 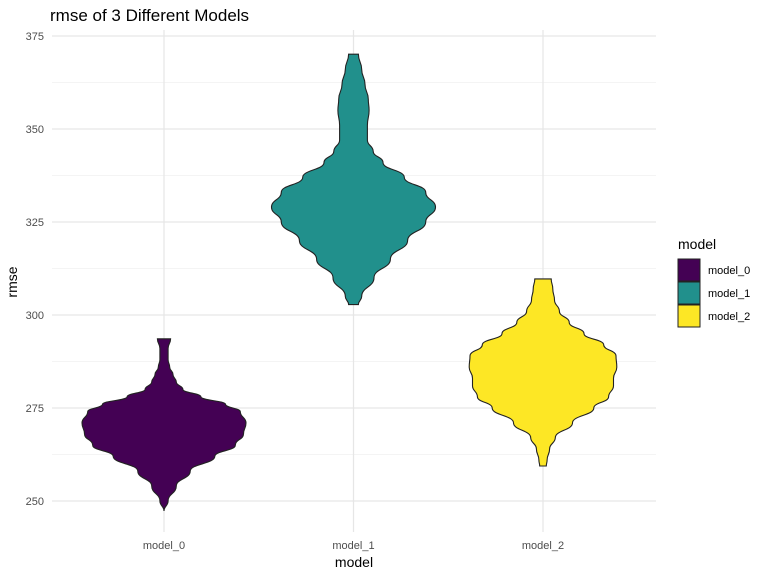 What do you see at coordinates (35, 130) in the screenshot?
I see `y-tick-label: 350` at bounding box center [35, 130].